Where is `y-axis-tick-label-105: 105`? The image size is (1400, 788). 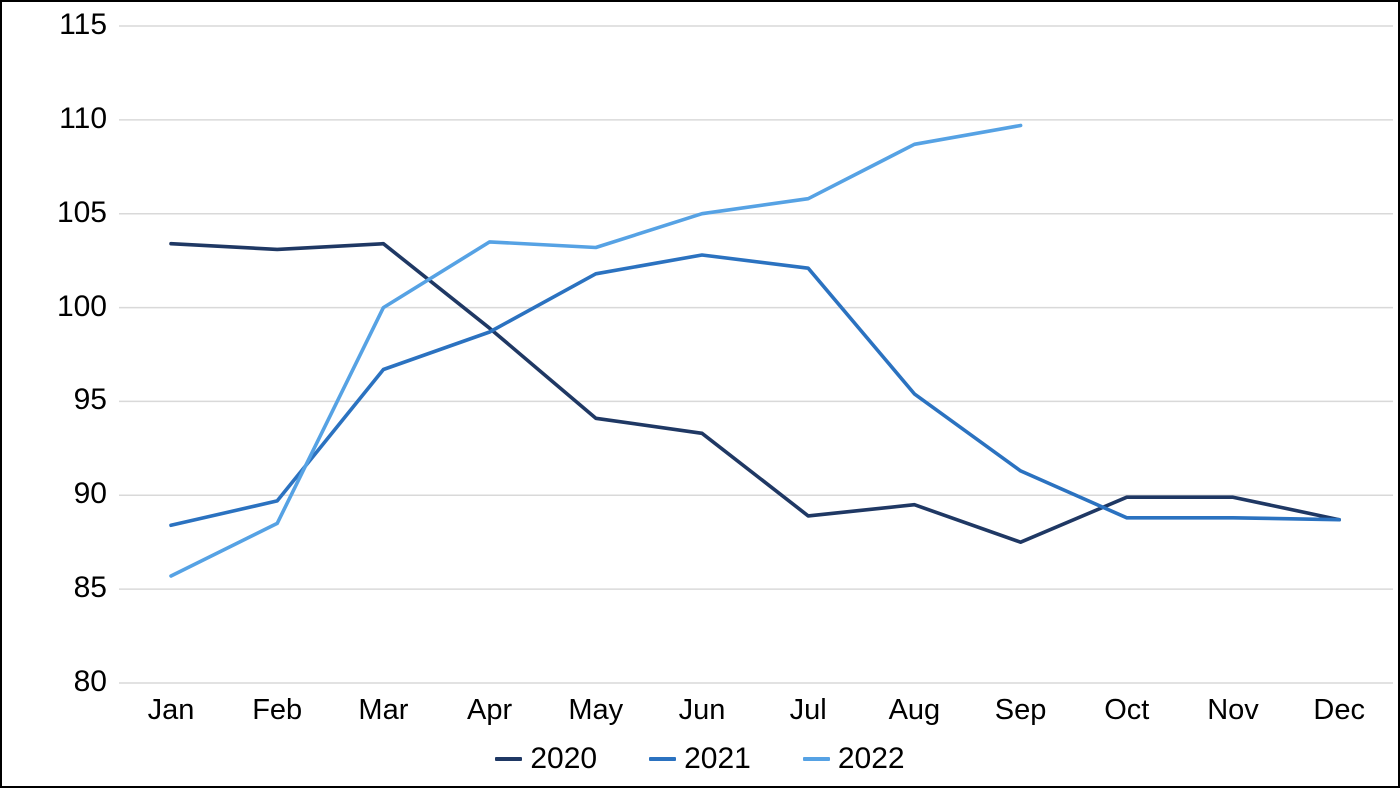 y-axis-tick-label-105: 105 is located at coordinates (81, 212).